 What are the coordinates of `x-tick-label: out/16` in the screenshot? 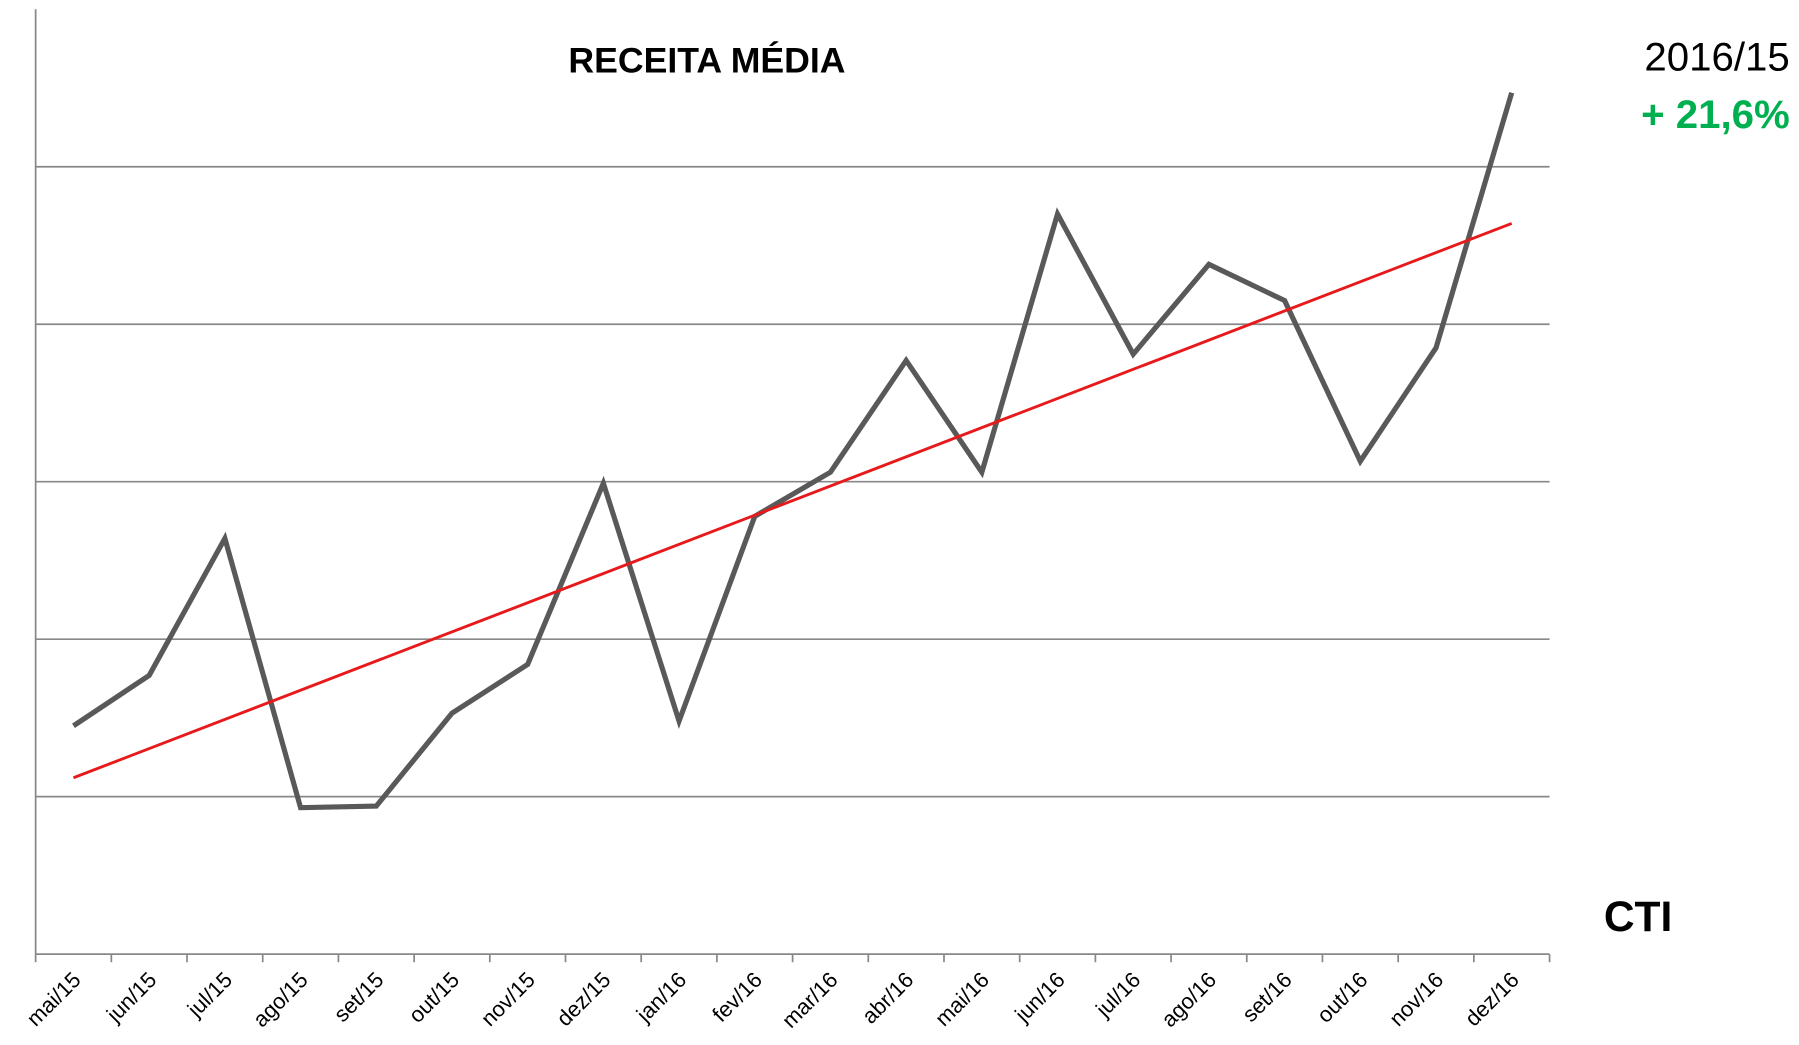 It's located at (1342, 997).